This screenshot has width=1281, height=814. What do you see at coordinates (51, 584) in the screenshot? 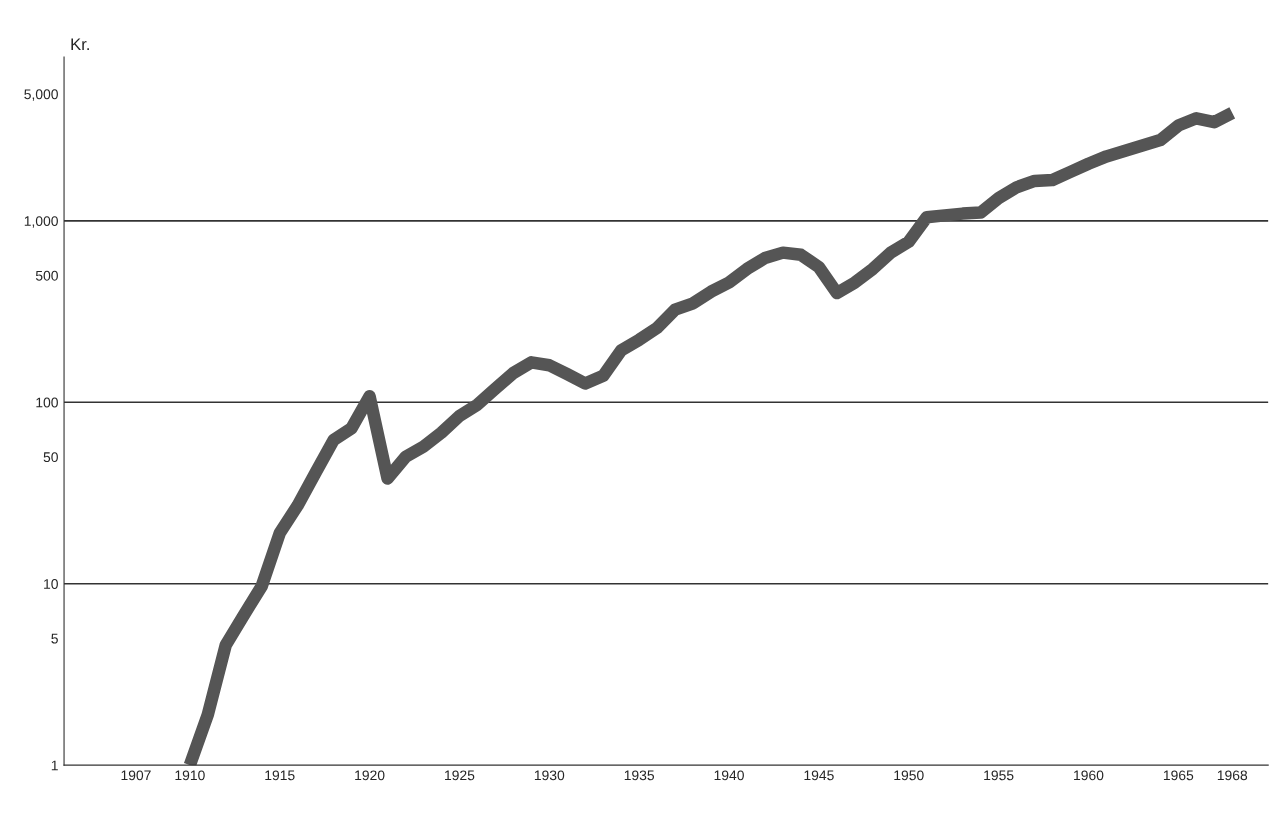
I see `y-tick-label: 10` at bounding box center [51, 584].